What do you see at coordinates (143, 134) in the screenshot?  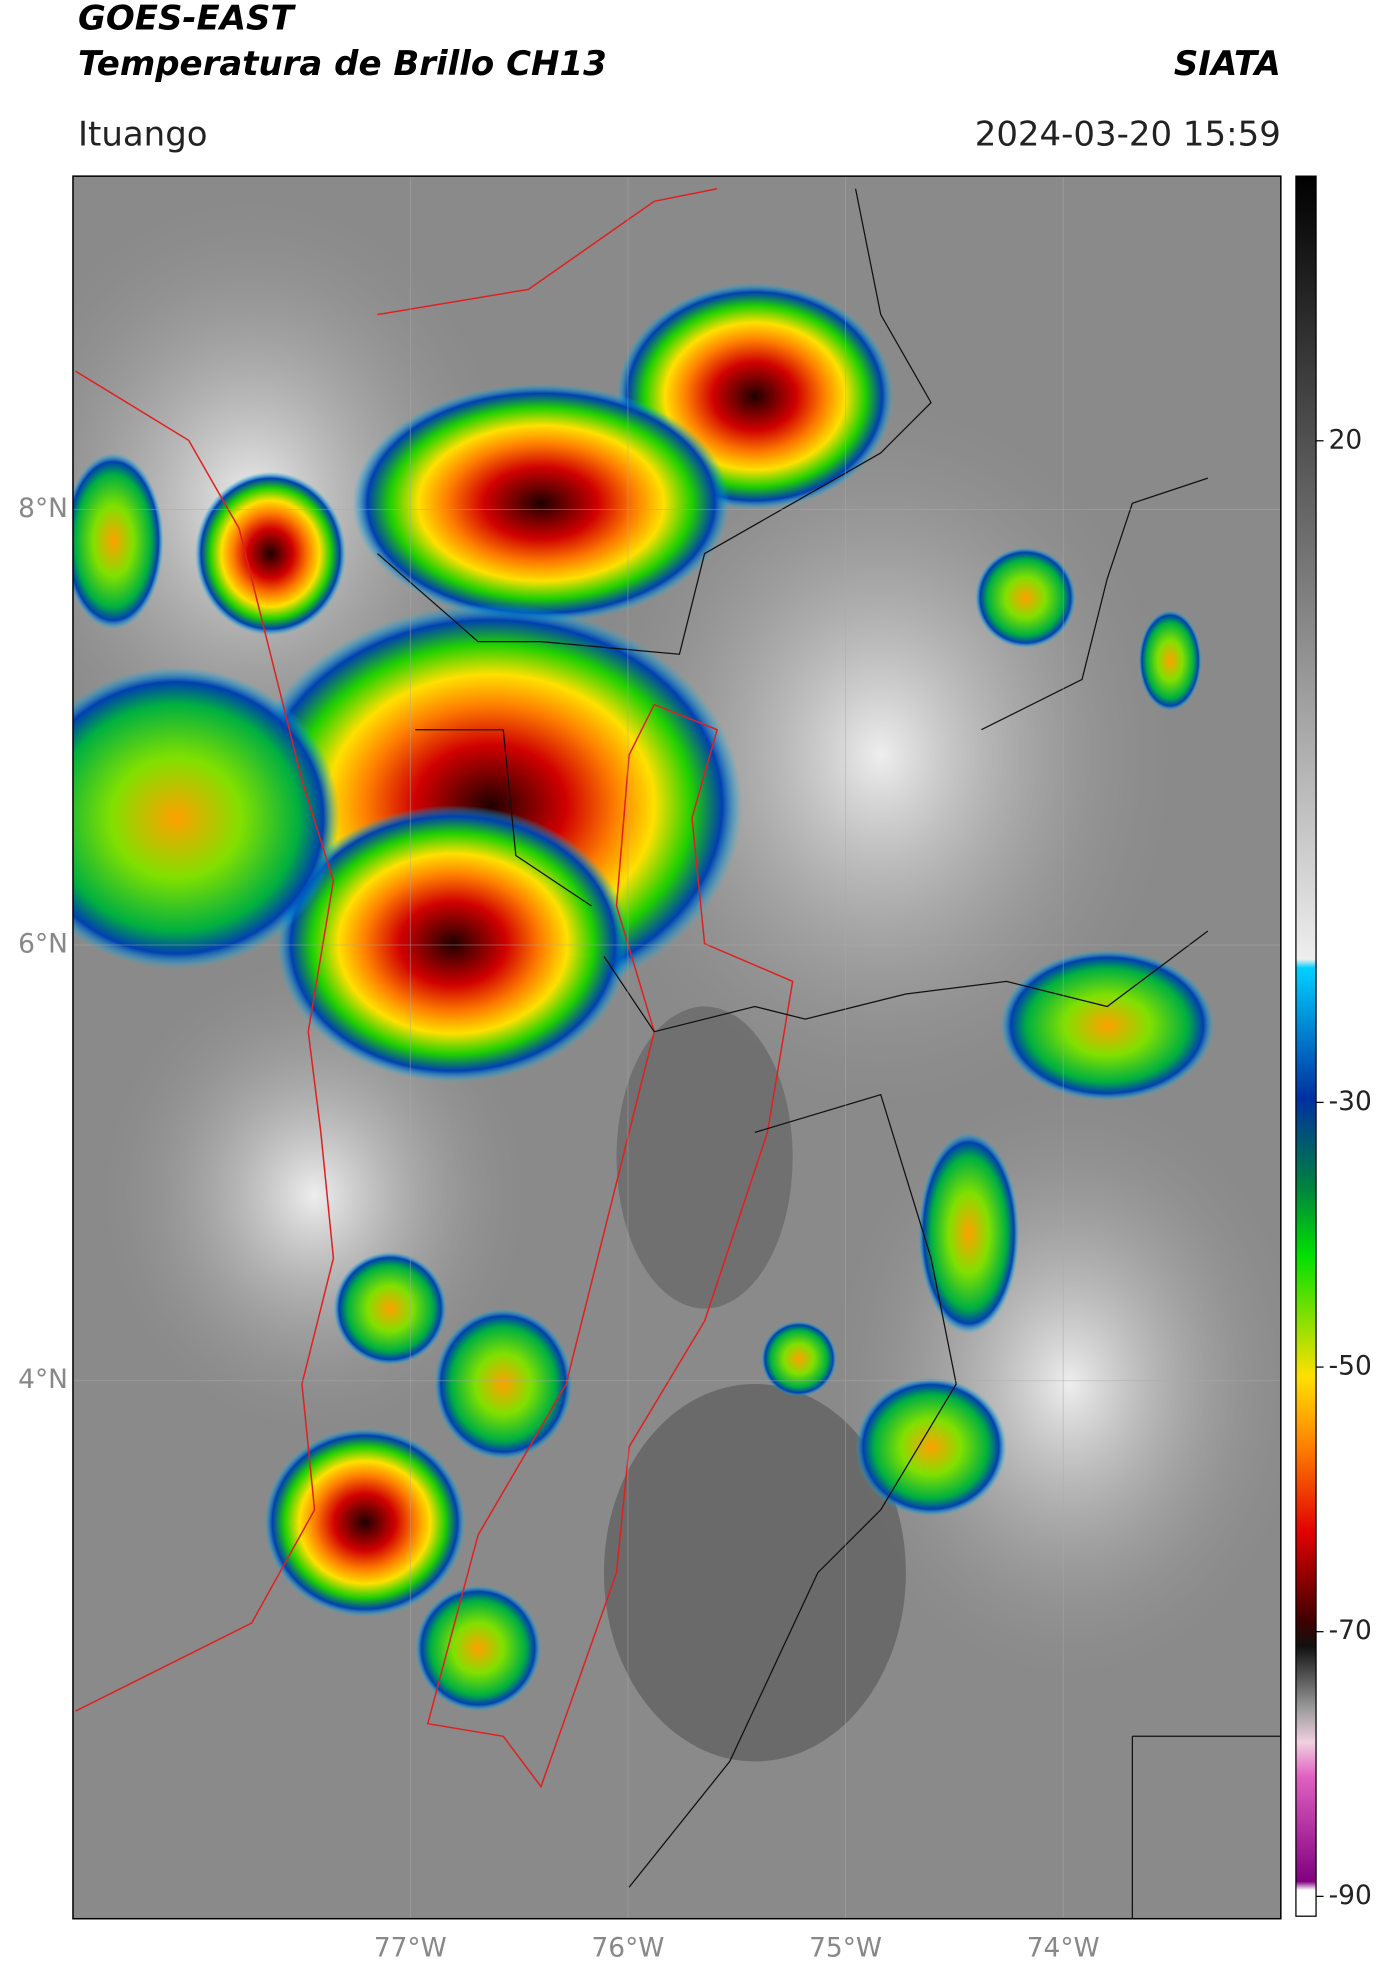 I see `region: Ituango` at bounding box center [143, 134].